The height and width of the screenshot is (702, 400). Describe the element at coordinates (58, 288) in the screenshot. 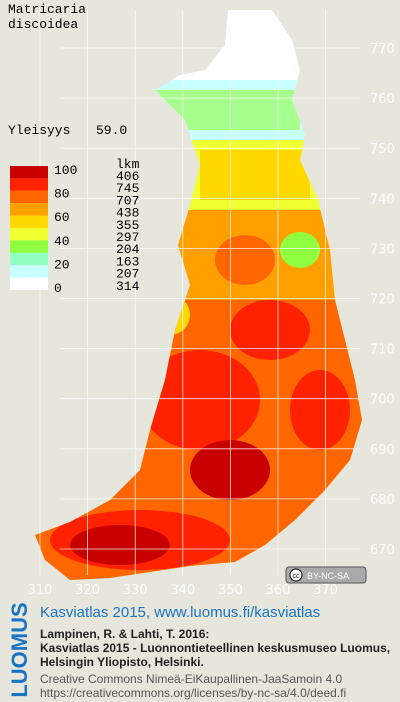

I see `legend-scale-label: 0` at that location.